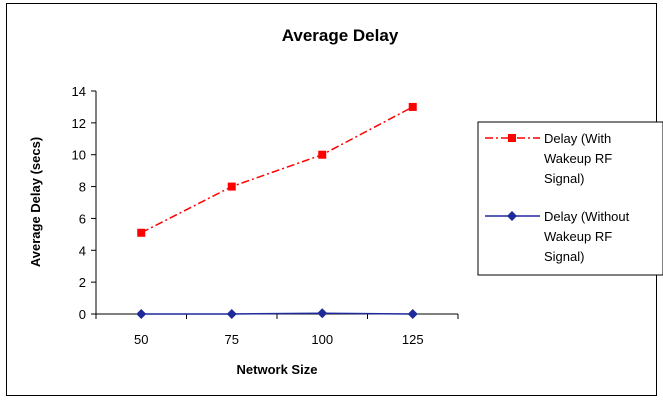 This screenshot has height=401, width=663. What do you see at coordinates (232, 339) in the screenshot?
I see `x-tick-label: 75` at bounding box center [232, 339].